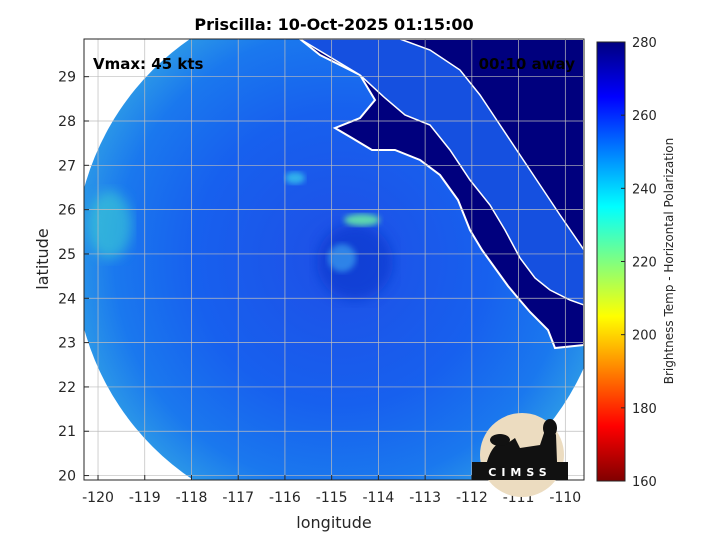 This screenshot has height=545, width=720. What do you see at coordinates (550, 428) in the screenshot?
I see `logo-water-tower-icon` at bounding box center [550, 428].